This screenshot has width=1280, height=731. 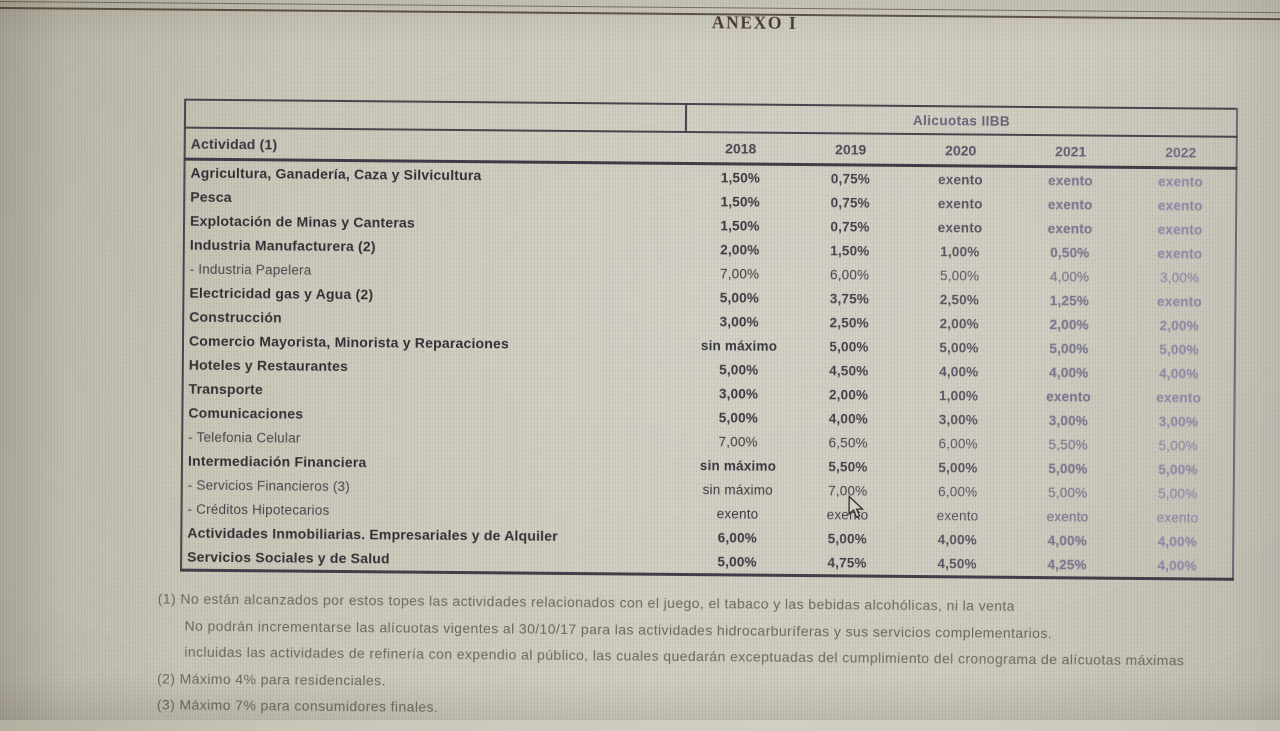 I want to click on rate-value: 6,50%, so click(x=848, y=442).